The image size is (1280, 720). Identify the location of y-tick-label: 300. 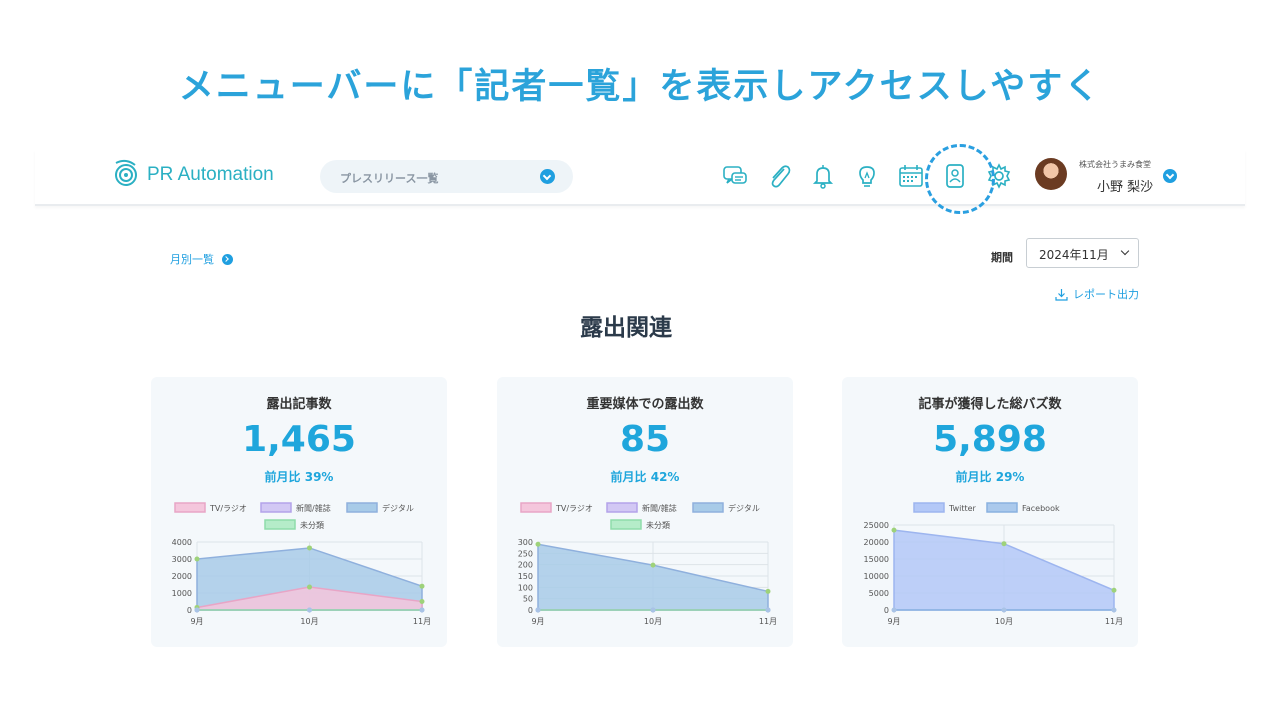
(525, 542).